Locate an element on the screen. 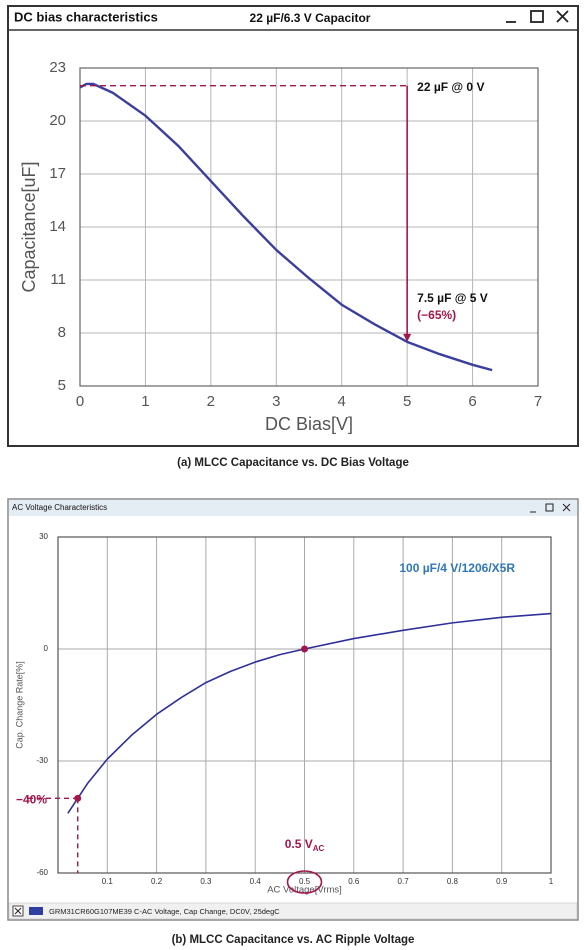  annotation: 22 µF @ 0 V is located at coordinates (450, 87).